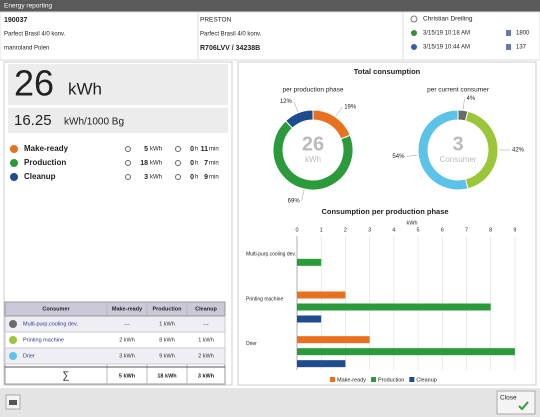 This screenshot has height=417, width=540. Describe the element at coordinates (490, 230) in the screenshot. I see `x-tick-label: 8` at that location.